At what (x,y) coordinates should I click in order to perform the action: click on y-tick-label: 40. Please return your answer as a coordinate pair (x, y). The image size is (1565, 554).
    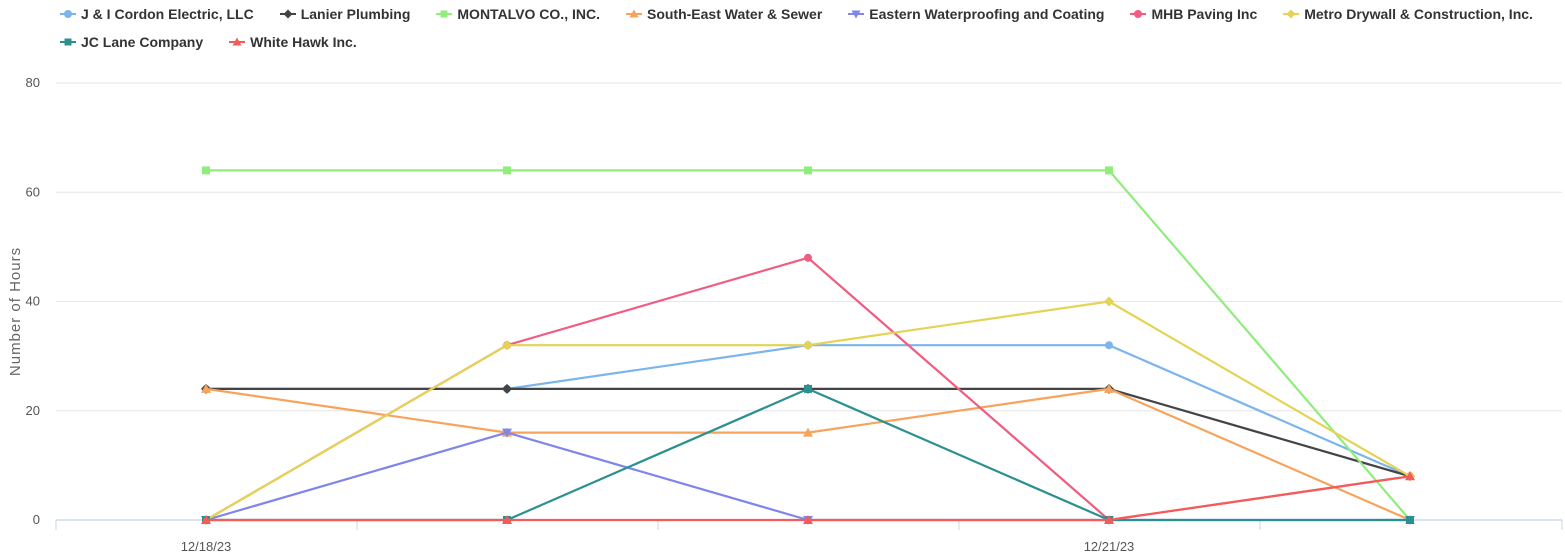
    Looking at the image, I should click on (33, 301).